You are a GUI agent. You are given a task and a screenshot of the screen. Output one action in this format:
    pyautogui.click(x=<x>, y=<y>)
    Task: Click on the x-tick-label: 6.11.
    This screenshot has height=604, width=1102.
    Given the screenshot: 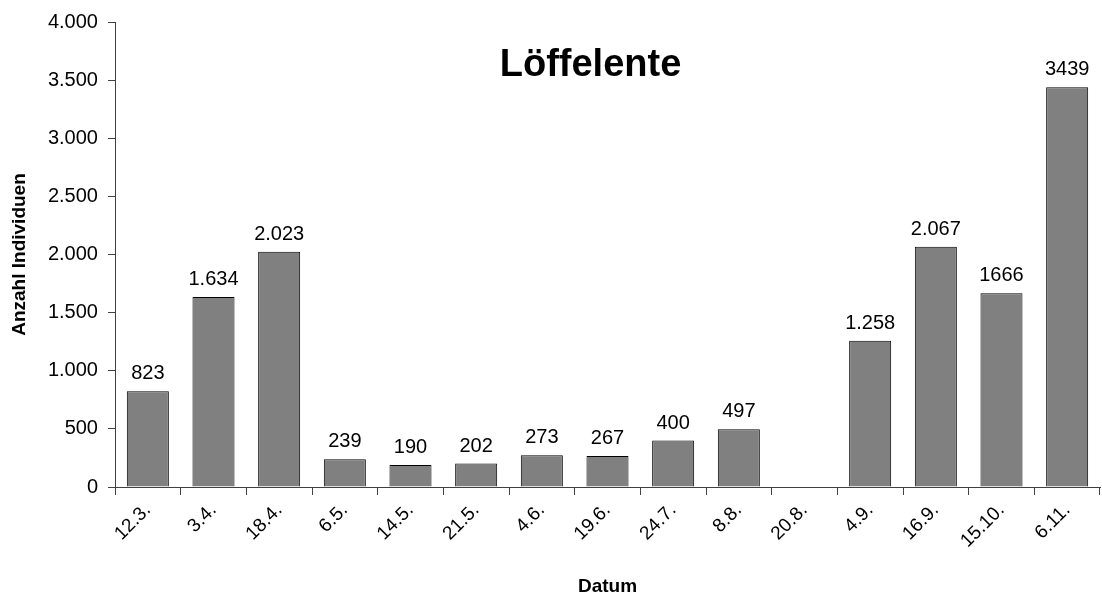 What is the action you would take?
    pyautogui.click(x=1051, y=520)
    